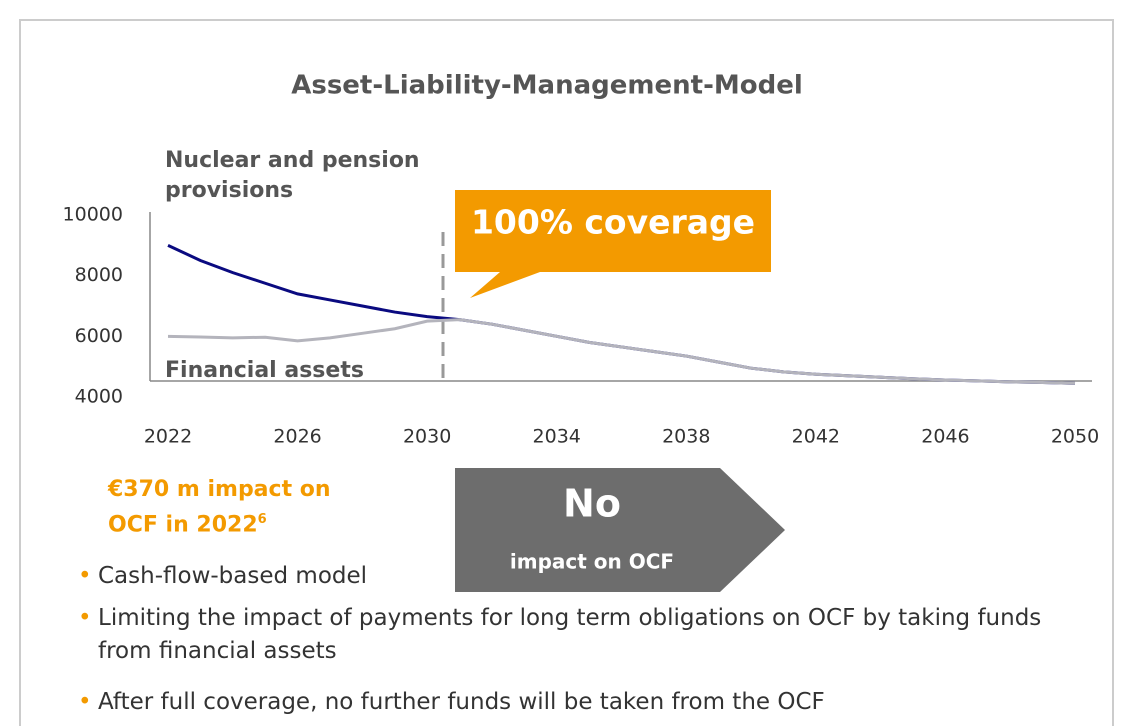 Image resolution: width=1135 pixels, height=726 pixels. What do you see at coordinates (547, 86) in the screenshot?
I see `chart-title: Asset-Liability-Management-Model` at bounding box center [547, 86].